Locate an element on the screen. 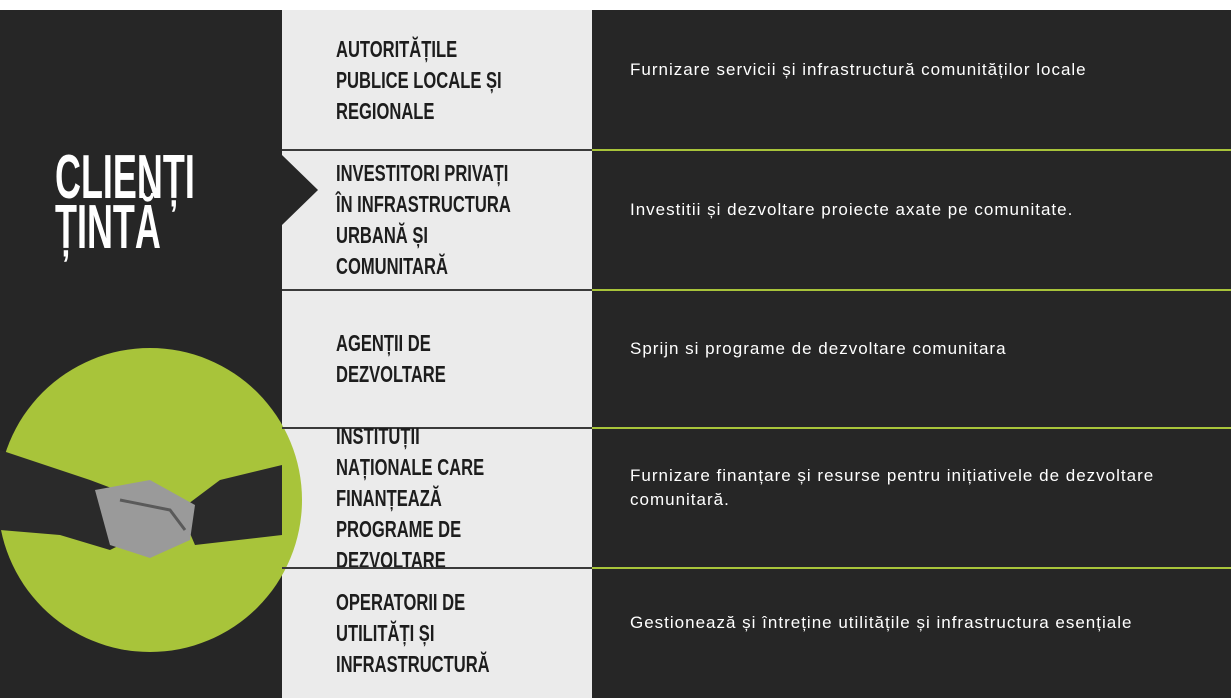 The image size is (1231, 698). title: CLIENȚI is located at coordinates (125, 177).